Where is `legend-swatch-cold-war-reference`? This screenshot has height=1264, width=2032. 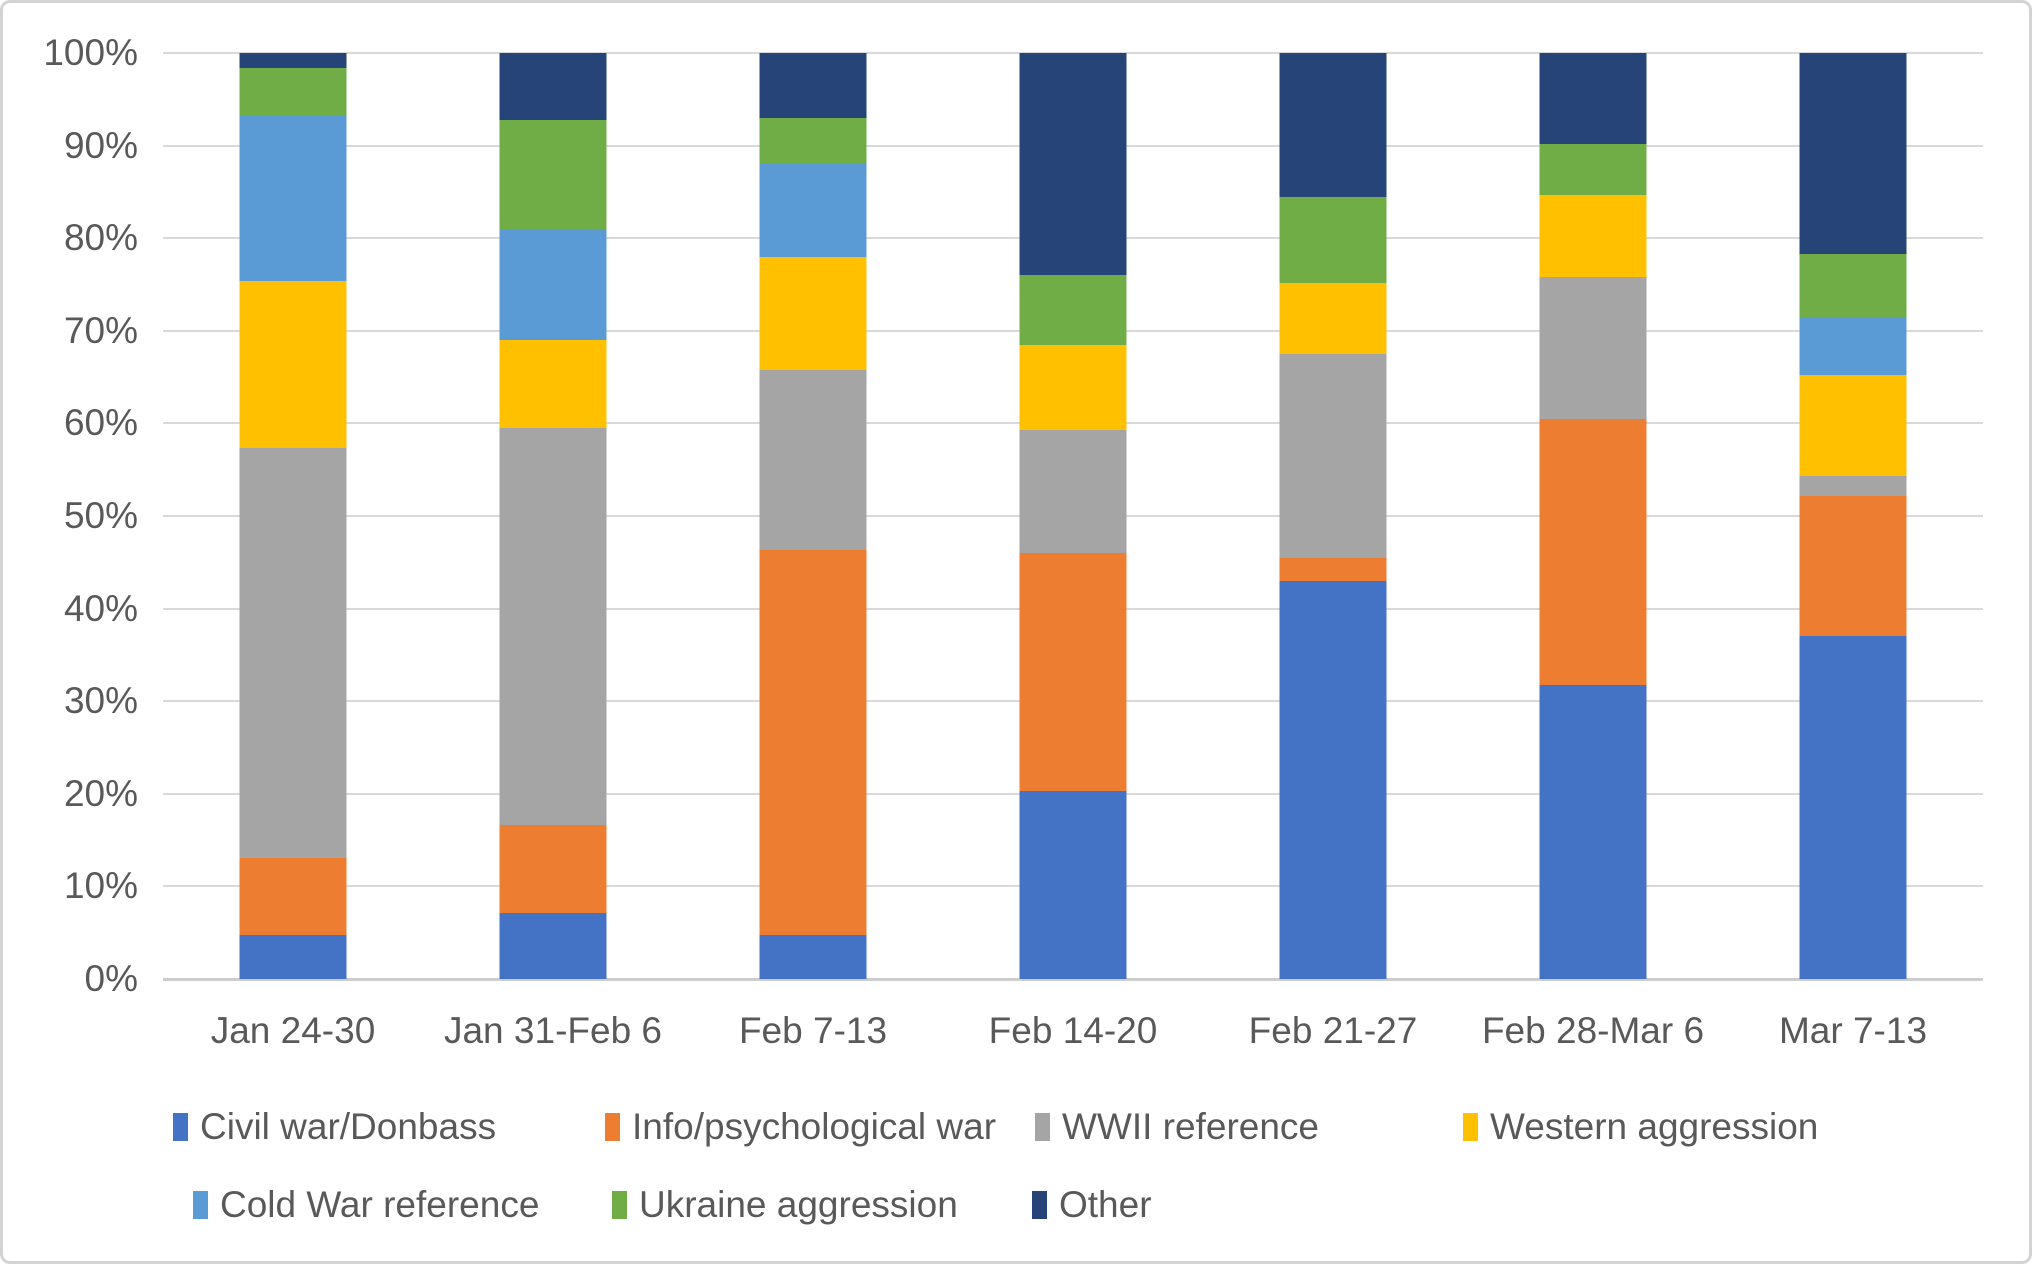 legend-swatch-cold-war-reference is located at coordinates (200, 1205).